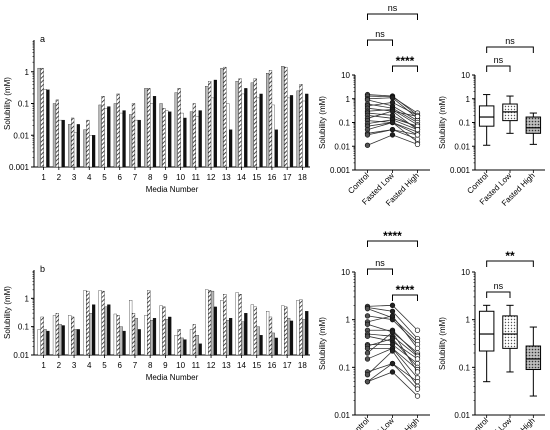 This screenshot has height=430, width=550. I want to click on x-tick-label: 7, so click(135, 177).